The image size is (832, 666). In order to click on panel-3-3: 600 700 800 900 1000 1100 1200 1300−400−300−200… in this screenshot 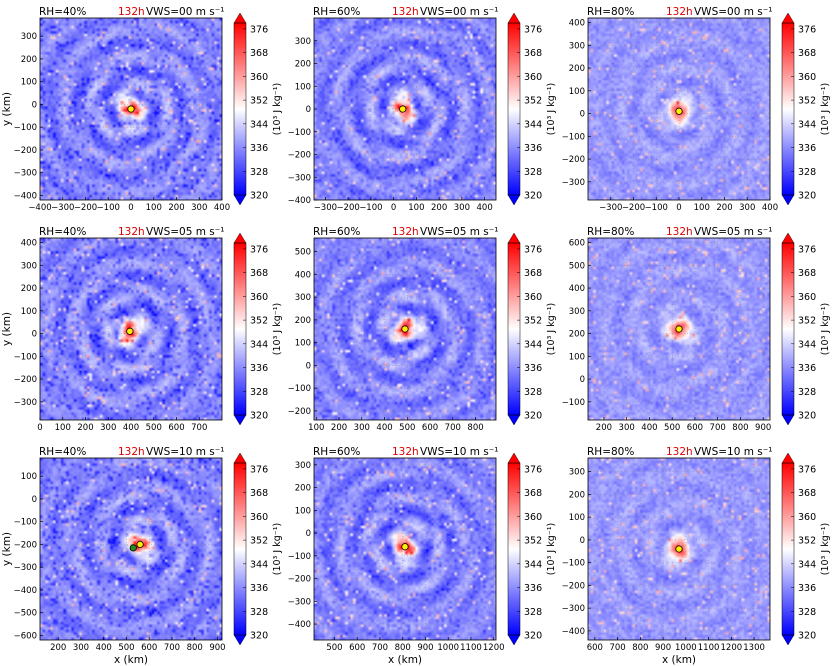, I will do `click(696, 556)`.